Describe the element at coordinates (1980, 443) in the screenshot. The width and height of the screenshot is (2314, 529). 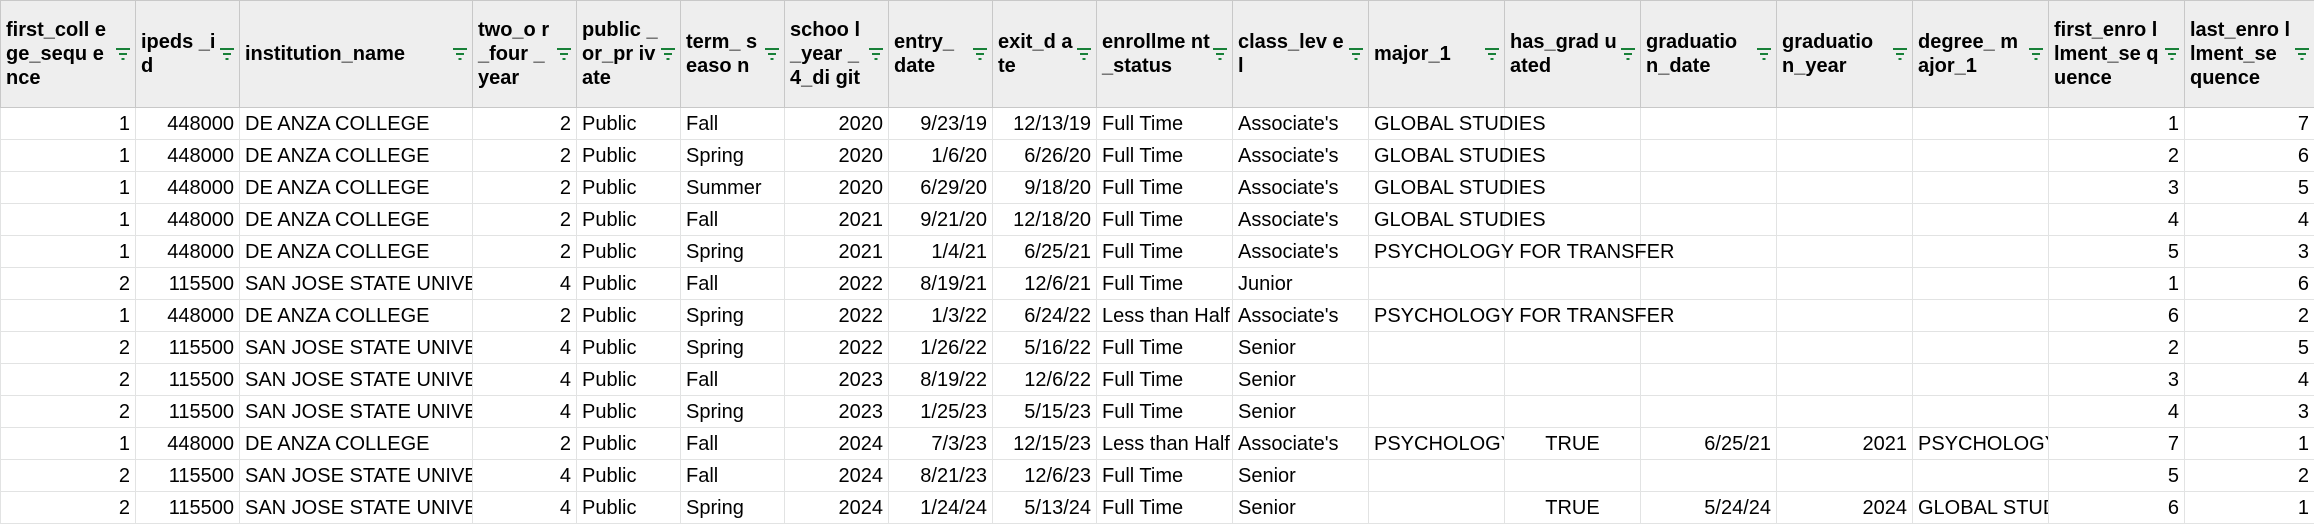
I see `cell-degree-major-1: PSYCHOLOGY FOR TRANSFER` at that location.